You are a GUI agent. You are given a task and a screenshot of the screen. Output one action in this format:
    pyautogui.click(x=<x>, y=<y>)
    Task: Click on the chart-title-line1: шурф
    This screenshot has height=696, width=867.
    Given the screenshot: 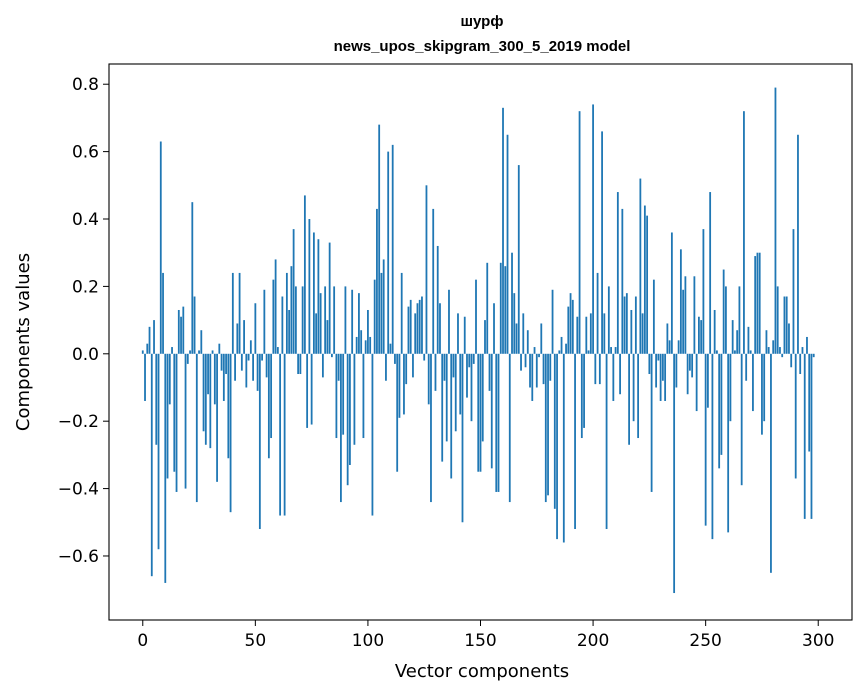 What is the action you would take?
    pyautogui.click(x=482, y=21)
    